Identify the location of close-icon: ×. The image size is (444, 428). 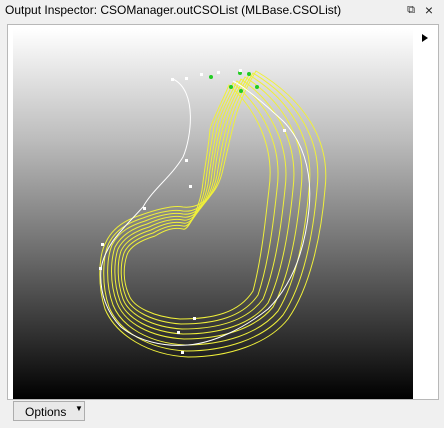
(429, 10).